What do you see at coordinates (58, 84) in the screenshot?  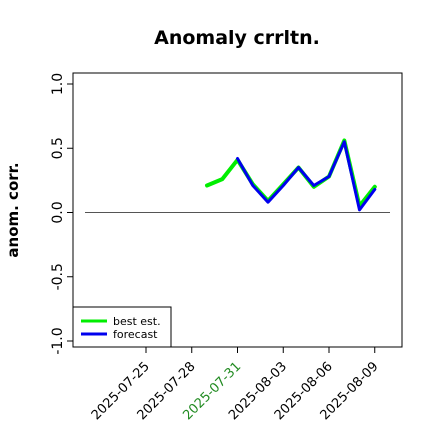 I see `y-tick-label: 1.0` at bounding box center [58, 84].